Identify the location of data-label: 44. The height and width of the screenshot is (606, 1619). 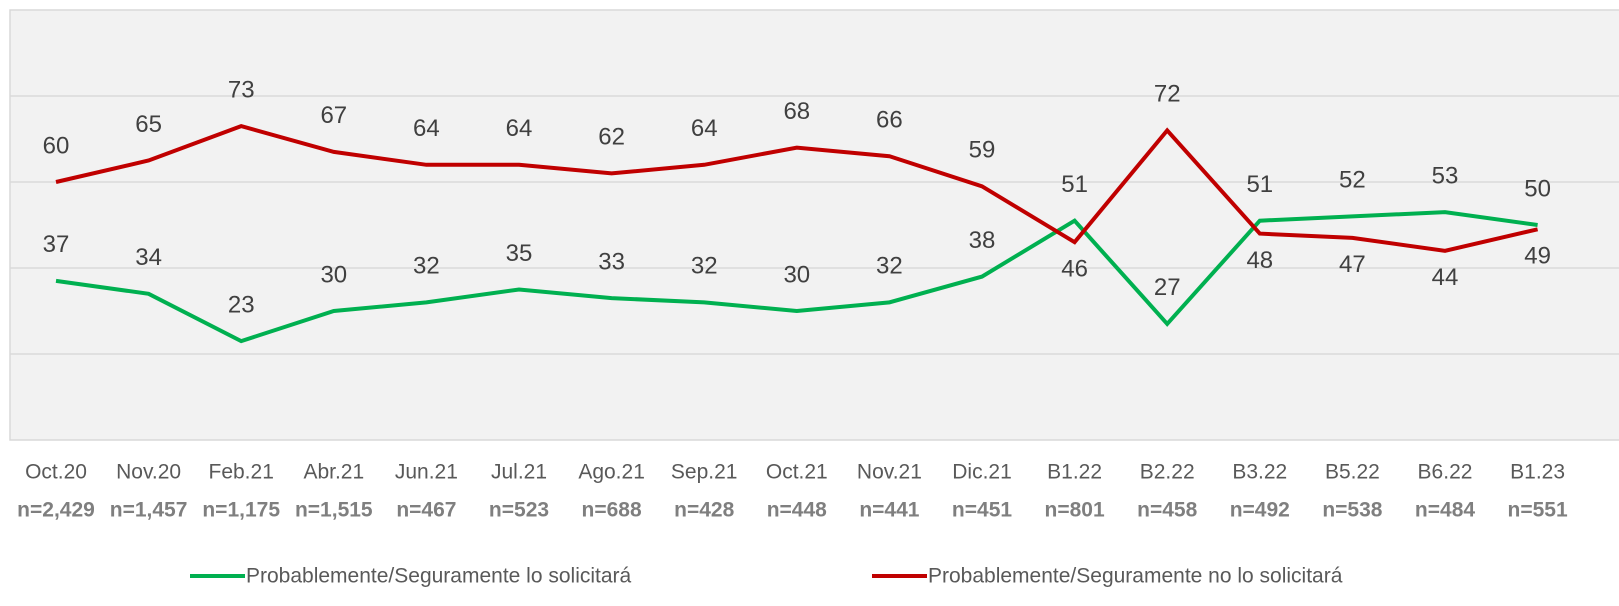
(1445, 277).